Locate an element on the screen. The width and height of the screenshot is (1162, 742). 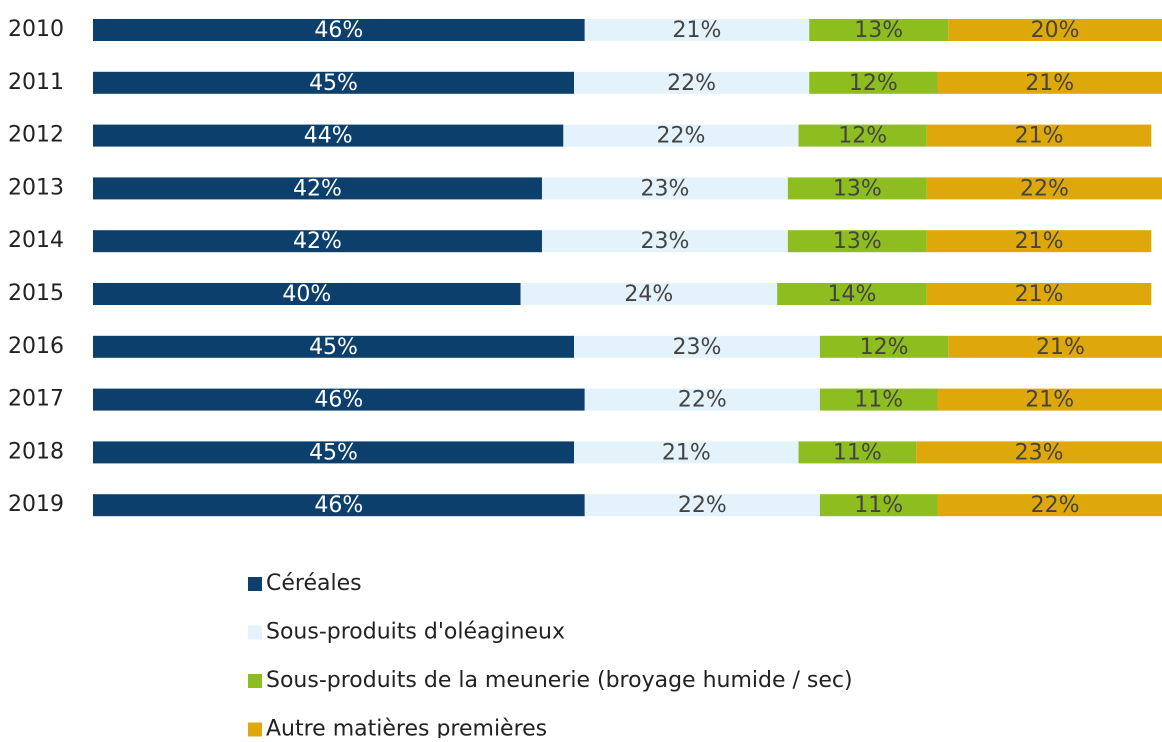
y-tick-label: 2012 is located at coordinates (36, 135).